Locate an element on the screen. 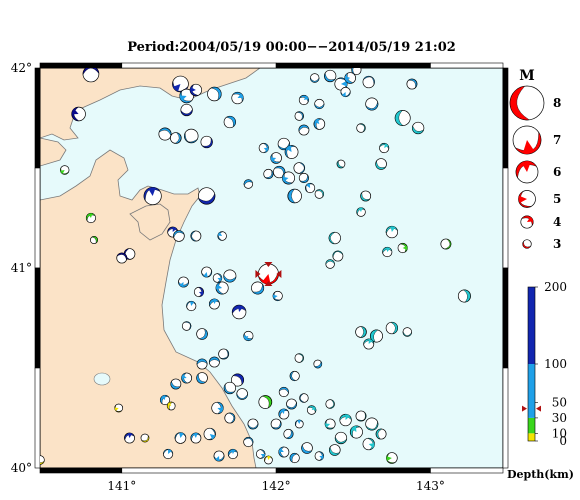 Image resolution: width=580 pixels, height=500 pixels. beachball-outline is located at coordinates (407, 332).